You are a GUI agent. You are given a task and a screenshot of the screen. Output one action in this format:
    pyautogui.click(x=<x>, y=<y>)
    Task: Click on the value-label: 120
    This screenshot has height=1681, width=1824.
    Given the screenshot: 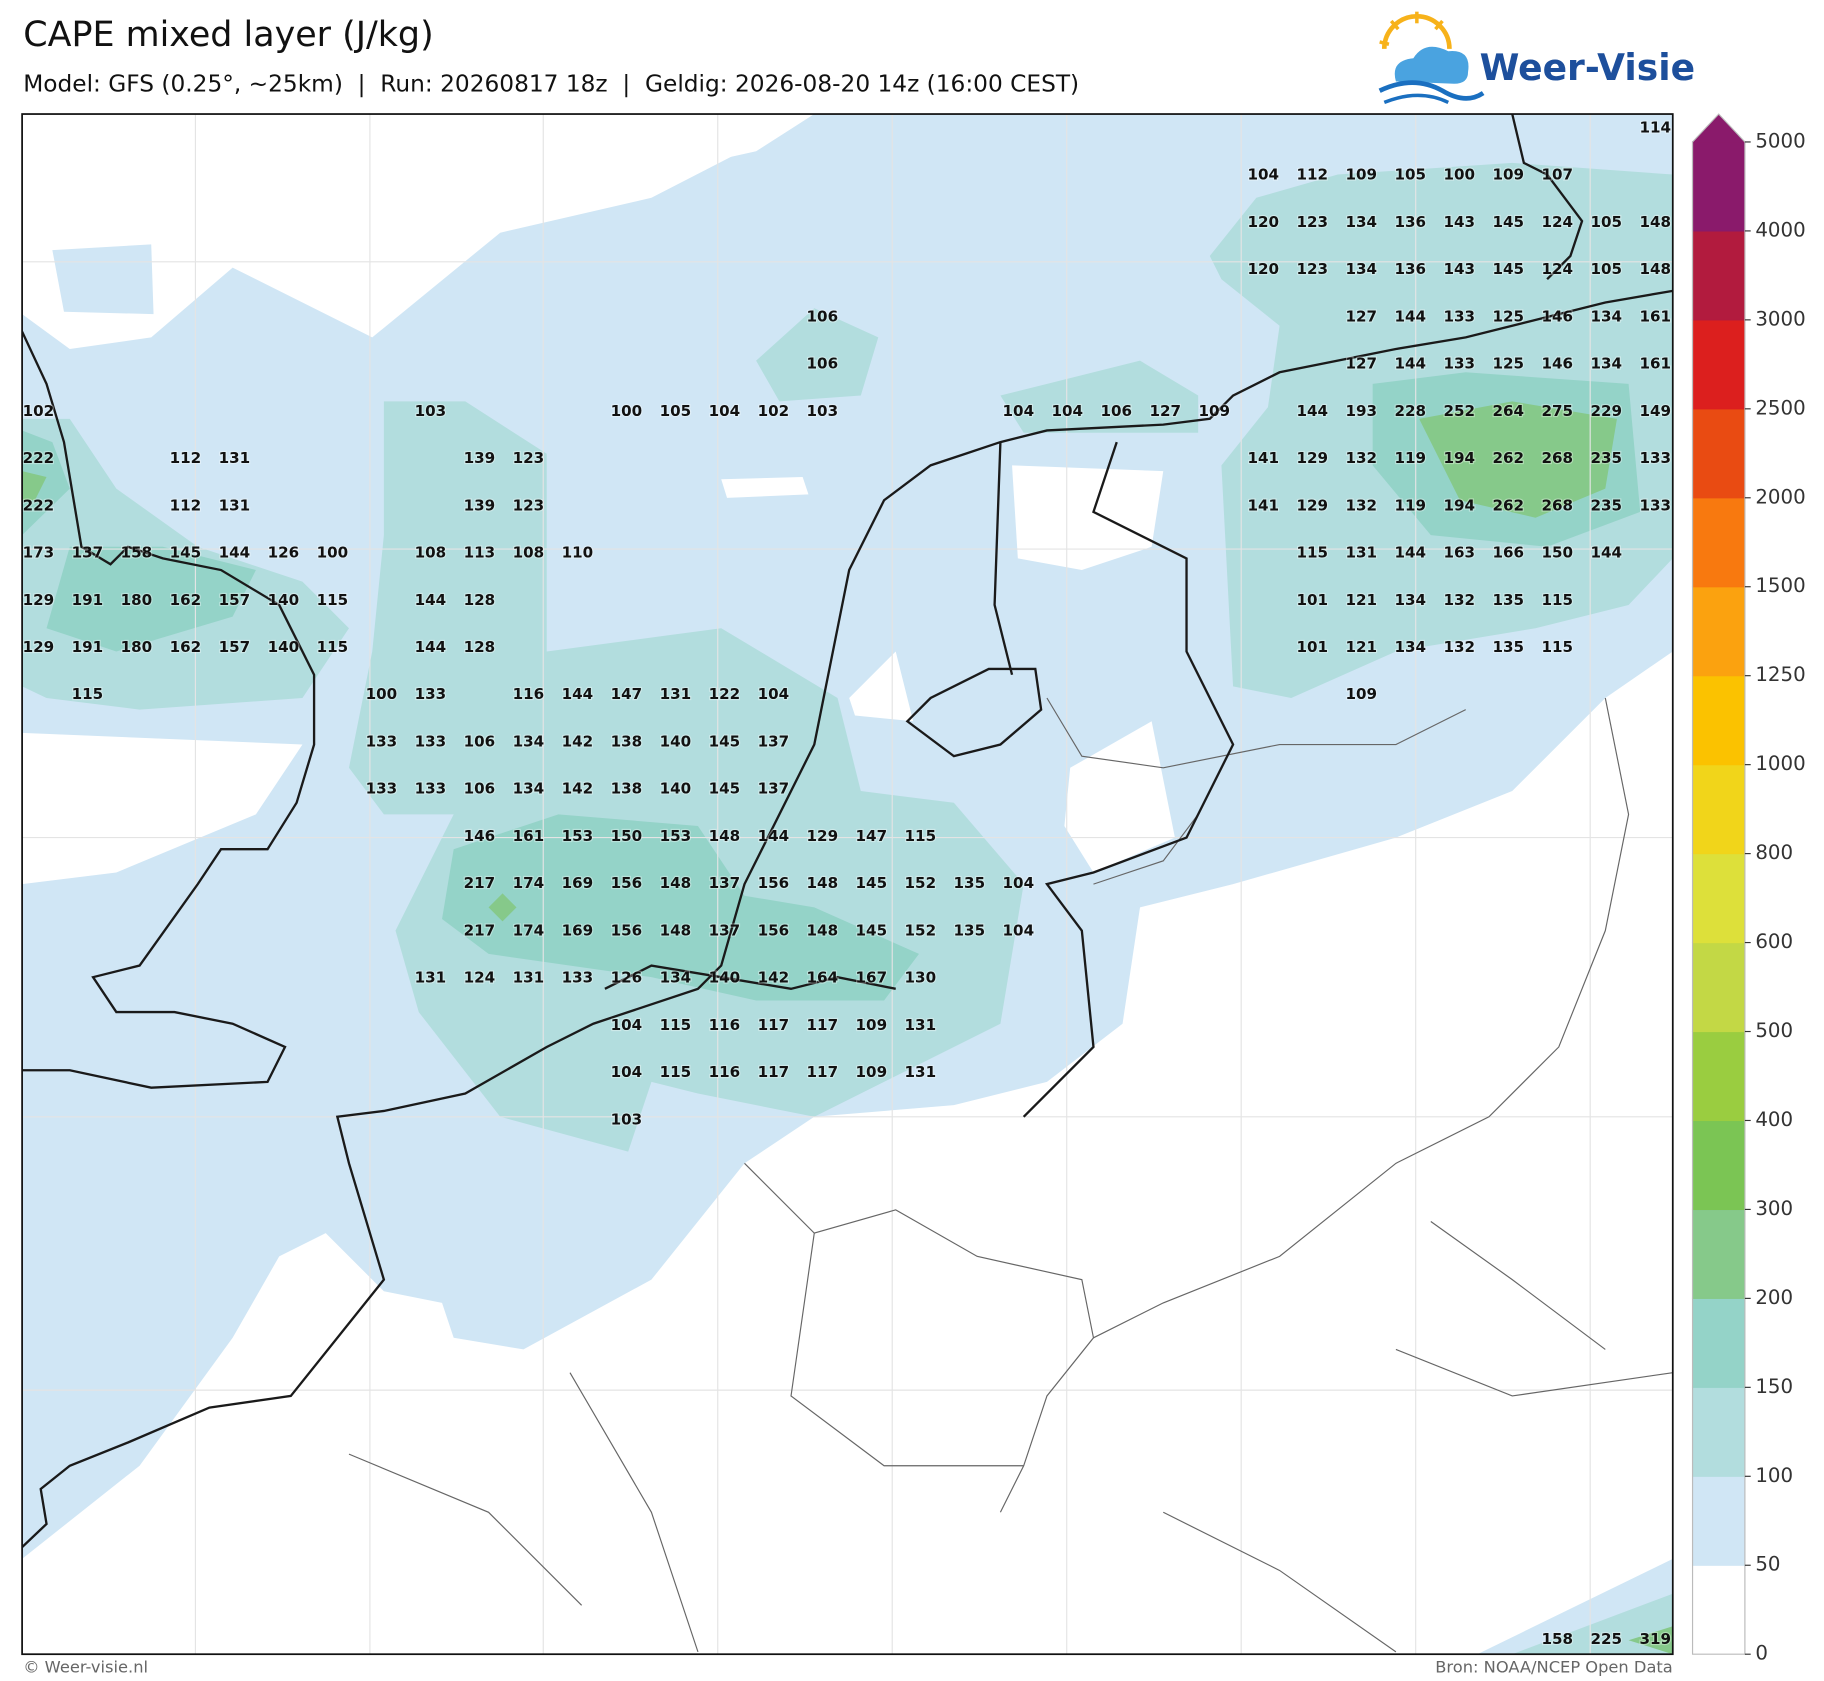 What is the action you would take?
    pyautogui.click(x=1264, y=269)
    